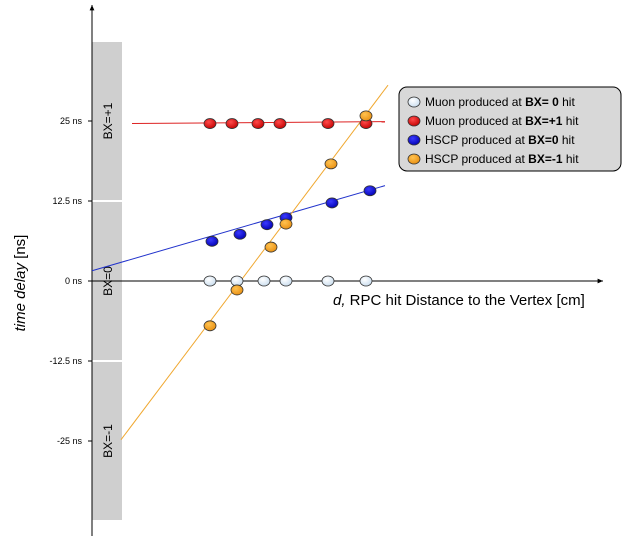 The image size is (638, 536). Describe the element at coordinates (20, 283) in the screenshot. I see `y-axis-label: time delay [ns]` at that location.